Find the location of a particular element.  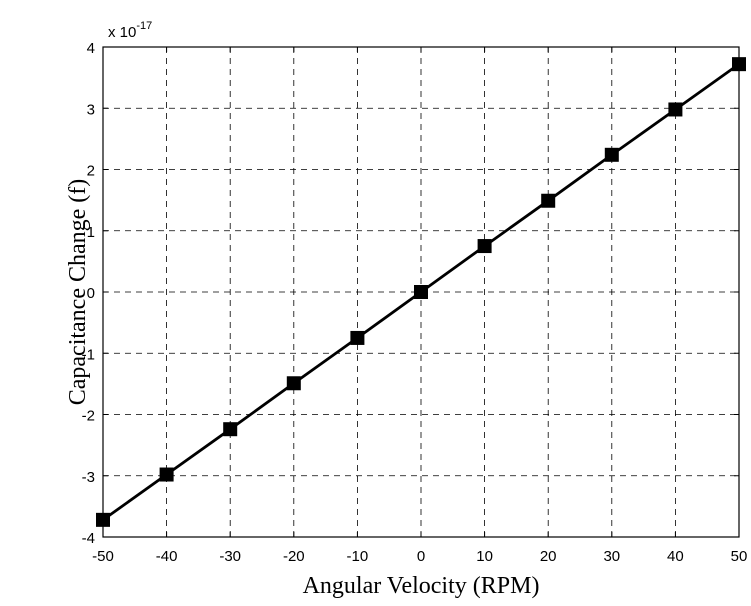

y-tick-label: 3 is located at coordinates (91, 109).